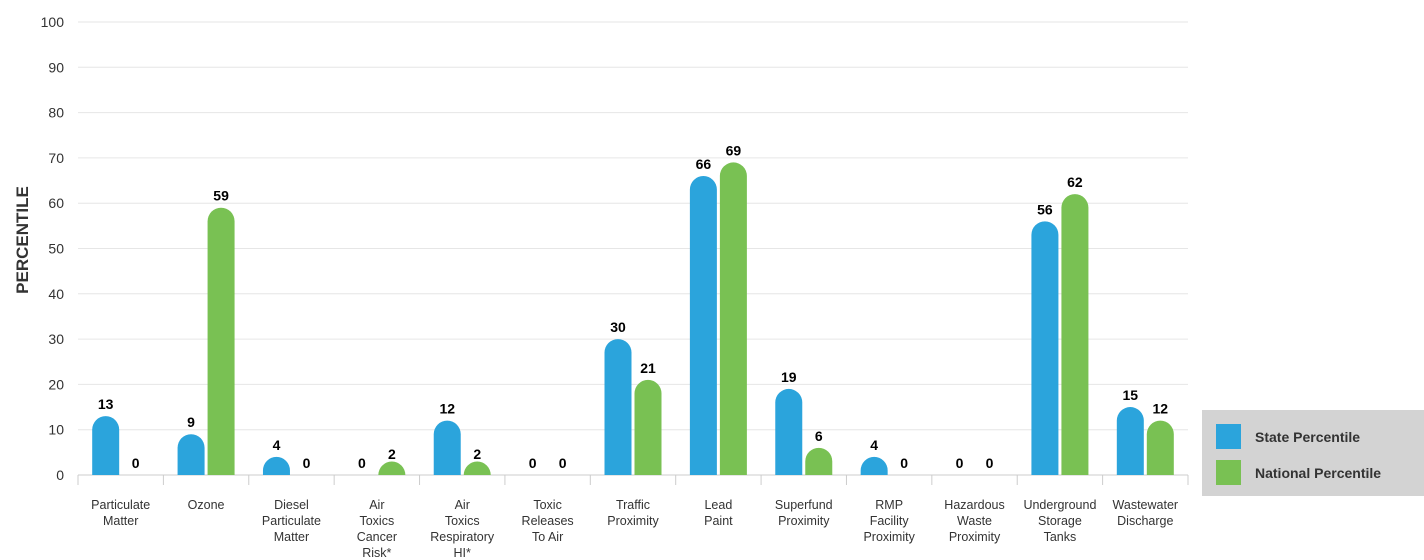  Describe the element at coordinates (191, 422) in the screenshot. I see `data-label: 9` at that location.